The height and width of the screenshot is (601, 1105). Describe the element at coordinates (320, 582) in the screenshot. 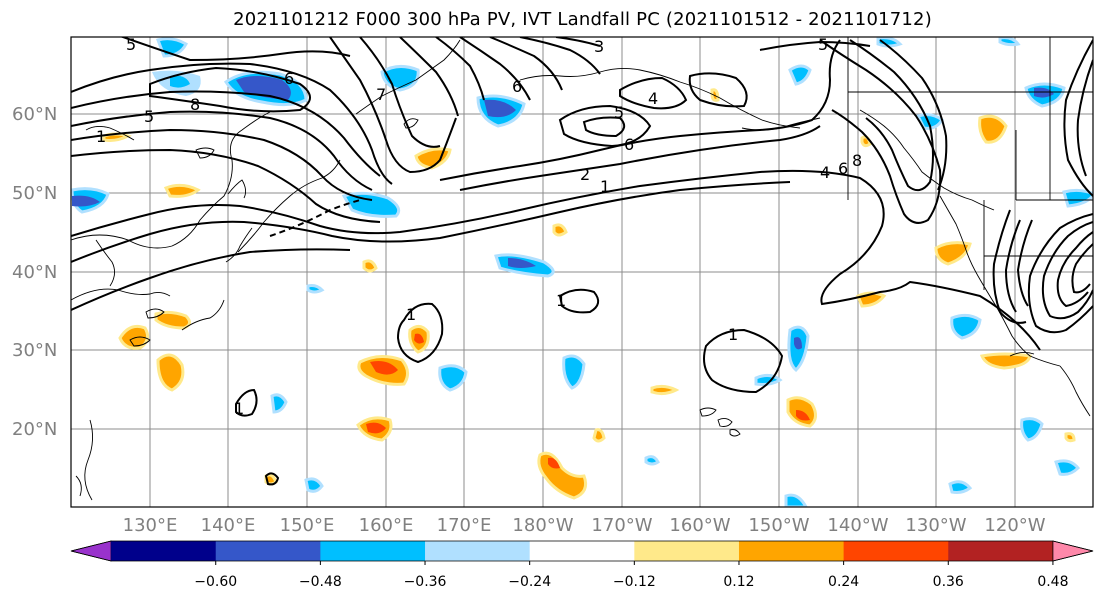

I see `colorbar-tick-label: −0.48` at that location.